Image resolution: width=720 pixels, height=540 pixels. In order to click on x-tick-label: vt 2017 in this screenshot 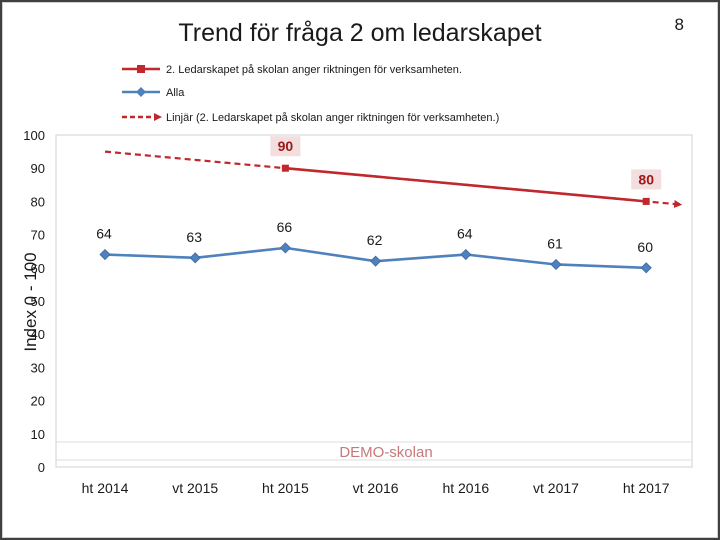, I will do `click(556, 488)`.